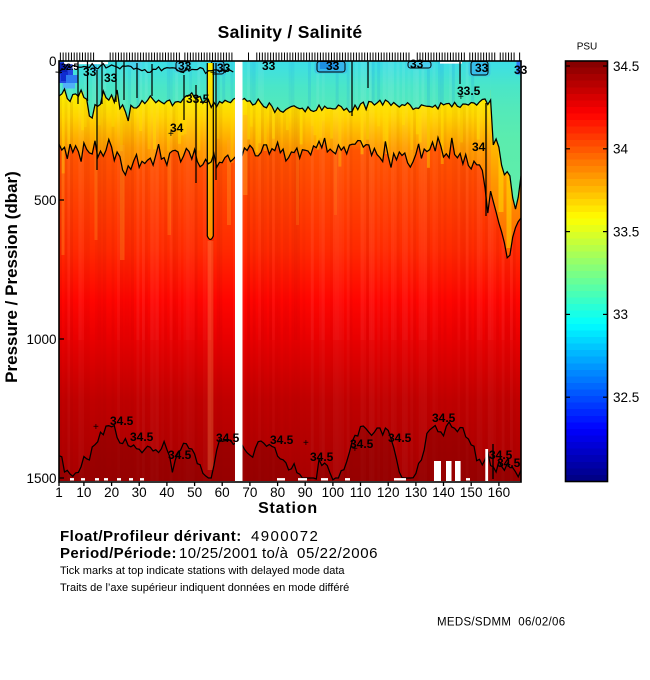 This screenshot has width=650, height=680. What do you see at coordinates (83, 492) in the screenshot?
I see `svg-text: 10` at bounding box center [83, 492].